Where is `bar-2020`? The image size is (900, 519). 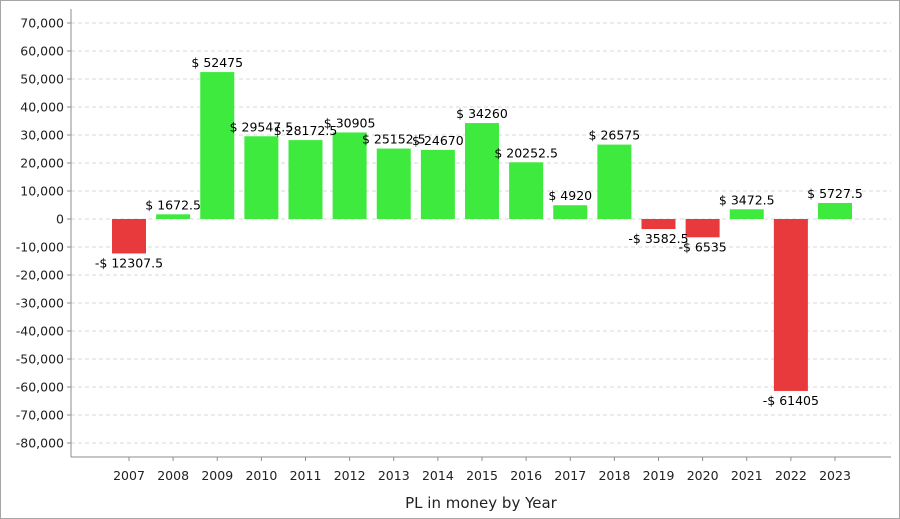
bar-2020 is located at coordinates (702, 228).